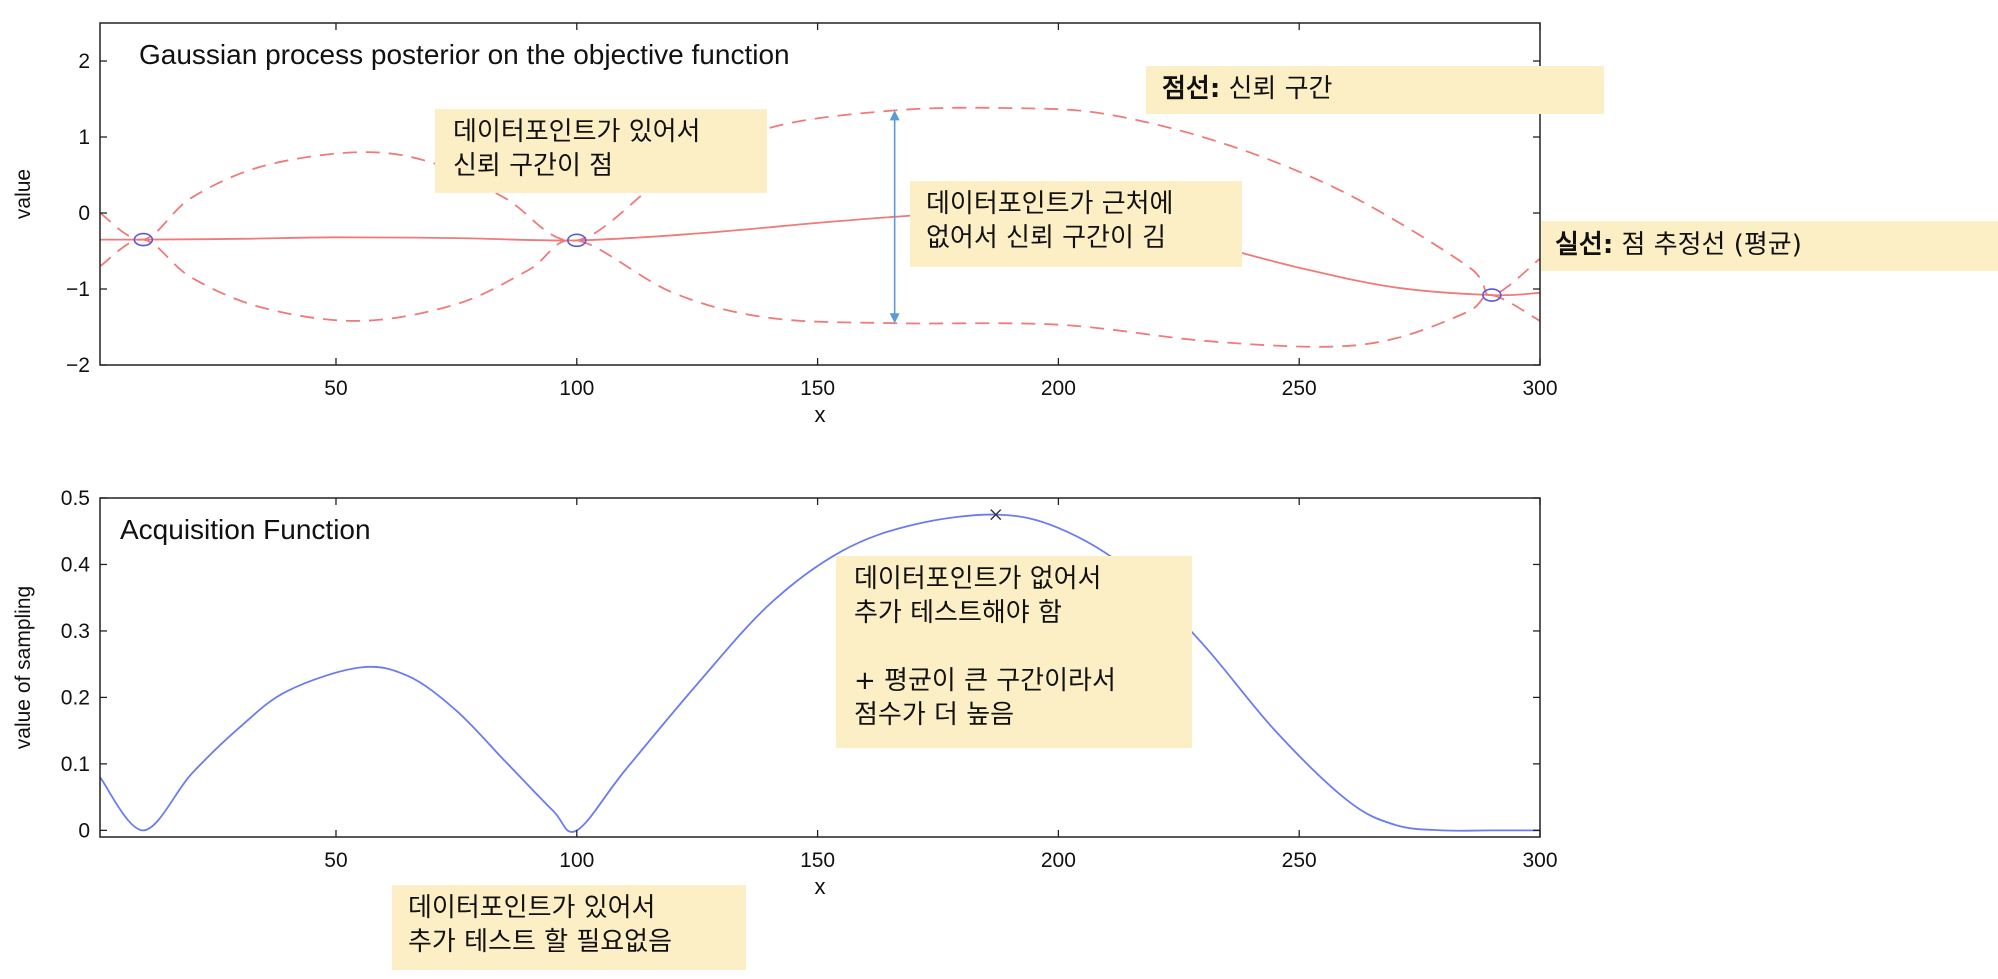  What do you see at coordinates (245, 529) in the screenshot?
I see `chart-title: Acquisition Function` at bounding box center [245, 529].